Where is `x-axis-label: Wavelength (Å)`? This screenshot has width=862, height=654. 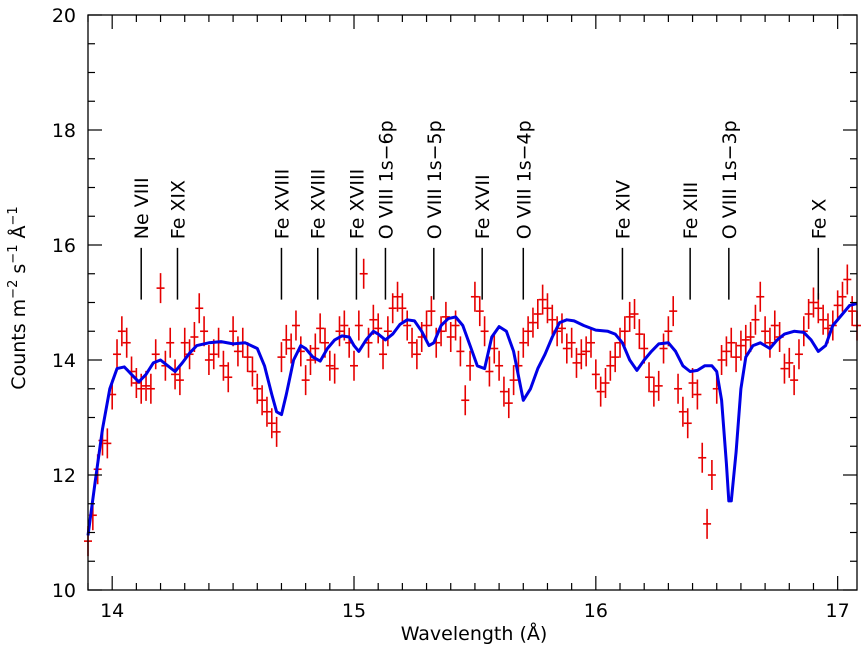 x-axis-label: Wavelength (Å) is located at coordinates (474, 633).